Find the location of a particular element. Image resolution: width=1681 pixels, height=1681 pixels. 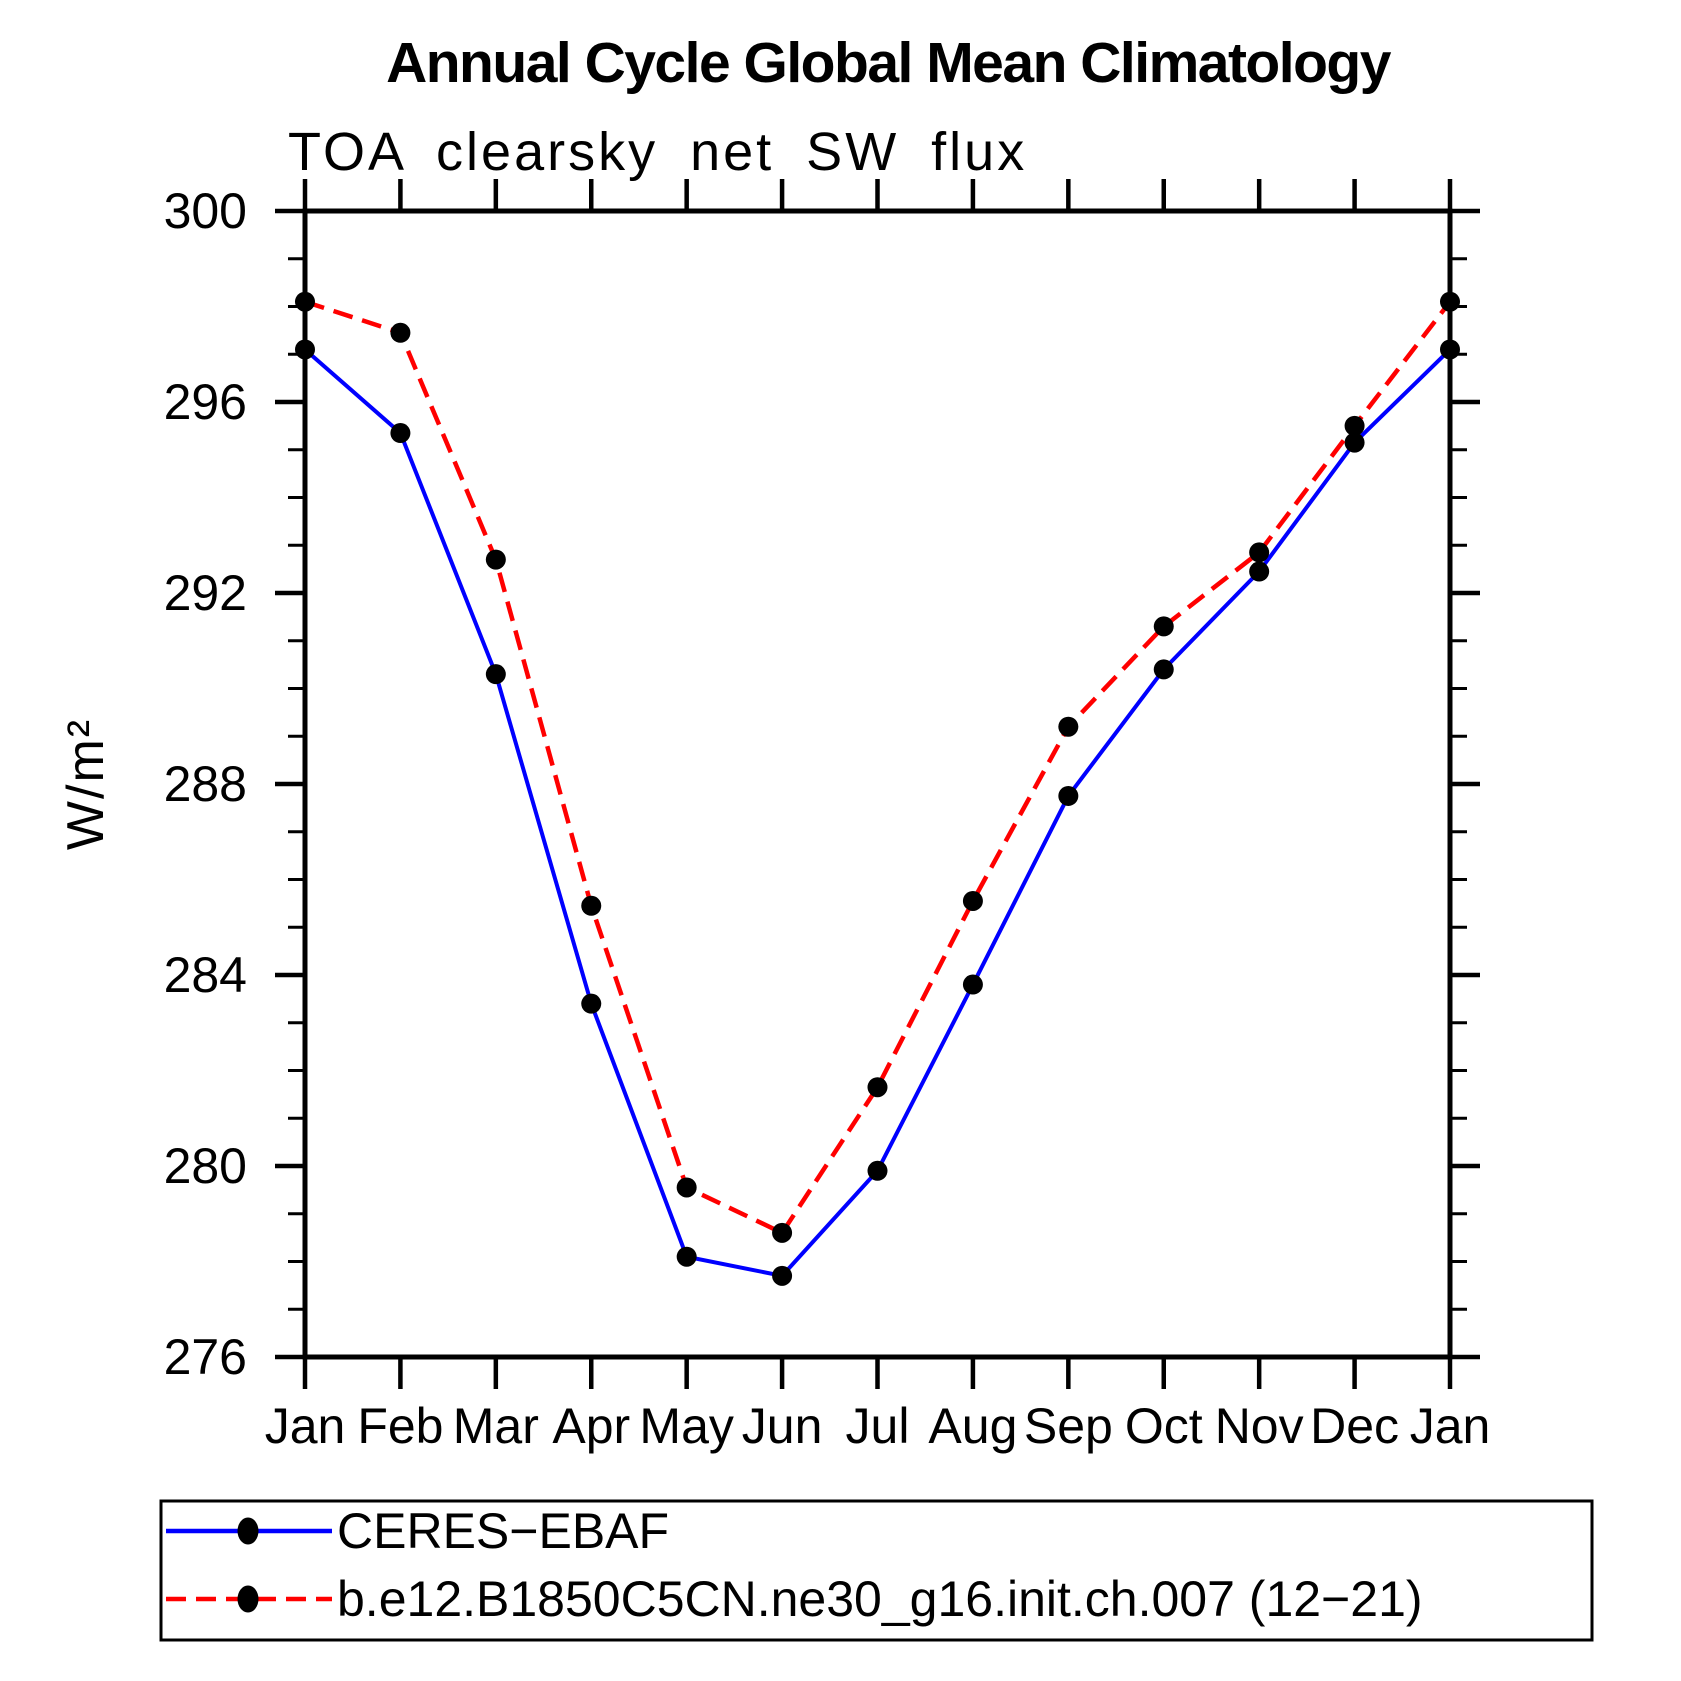

y-tick-label: 300 is located at coordinates (205, 211).